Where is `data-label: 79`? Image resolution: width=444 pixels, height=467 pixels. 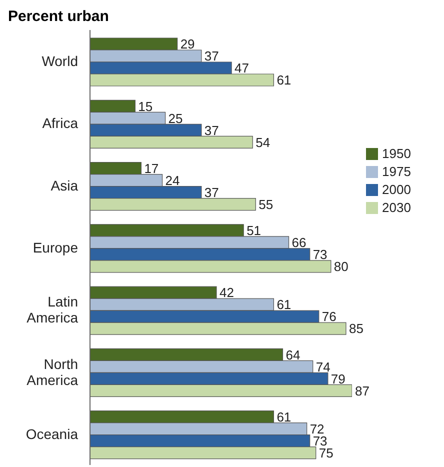 data-label: 79 is located at coordinates (338, 378).